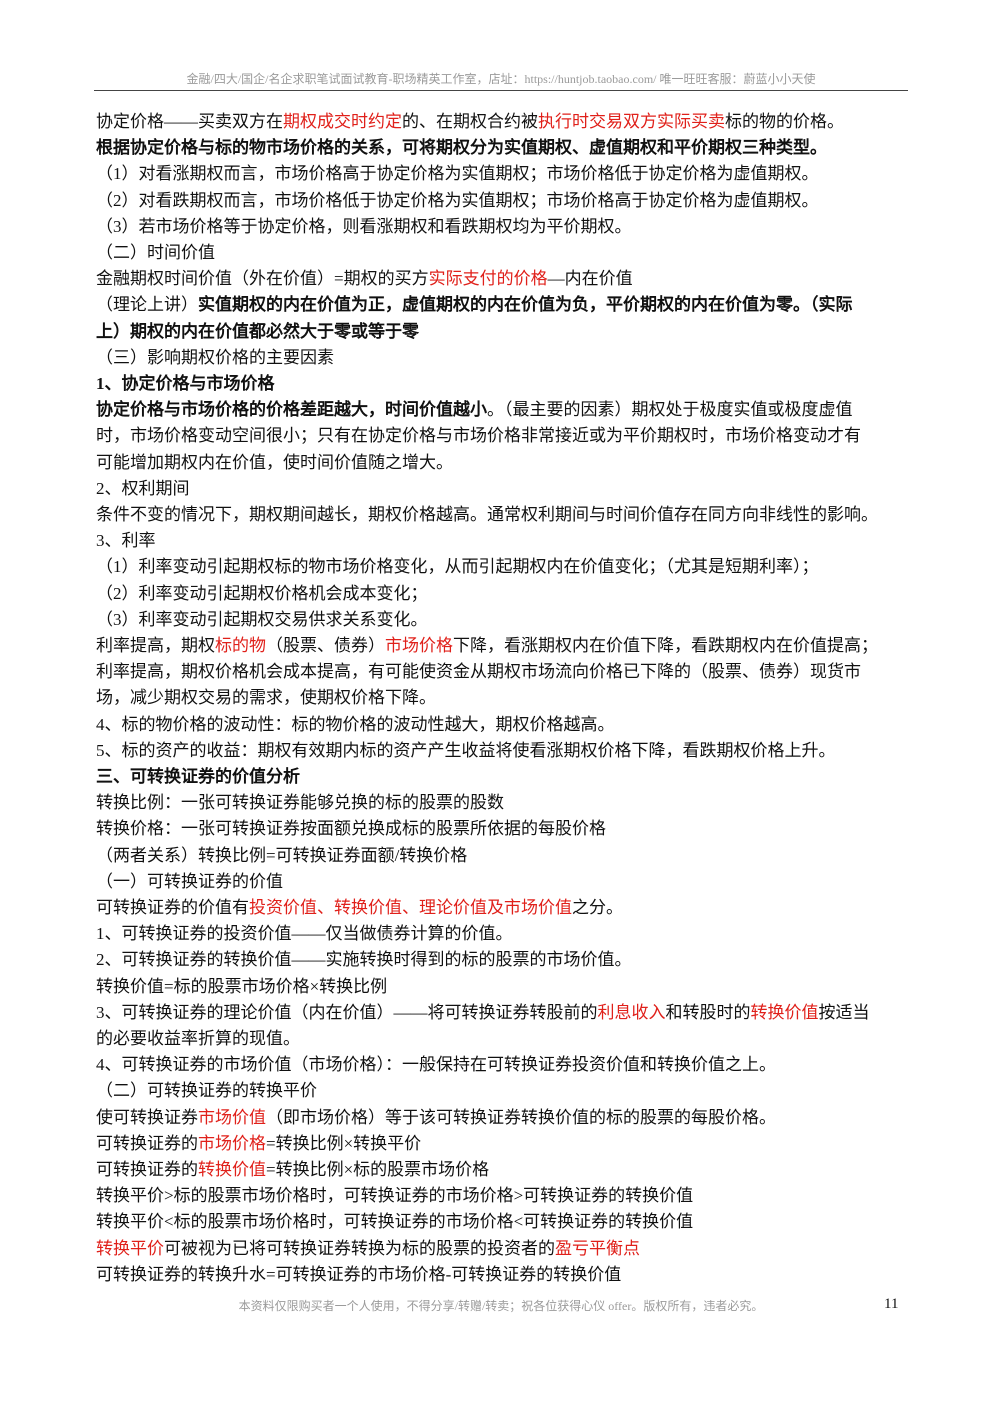 The height and width of the screenshot is (1414, 1000). I want to click on text-run: 可被视为已将可转换证券转换为标的股票的投资者的, so click(359, 1248).